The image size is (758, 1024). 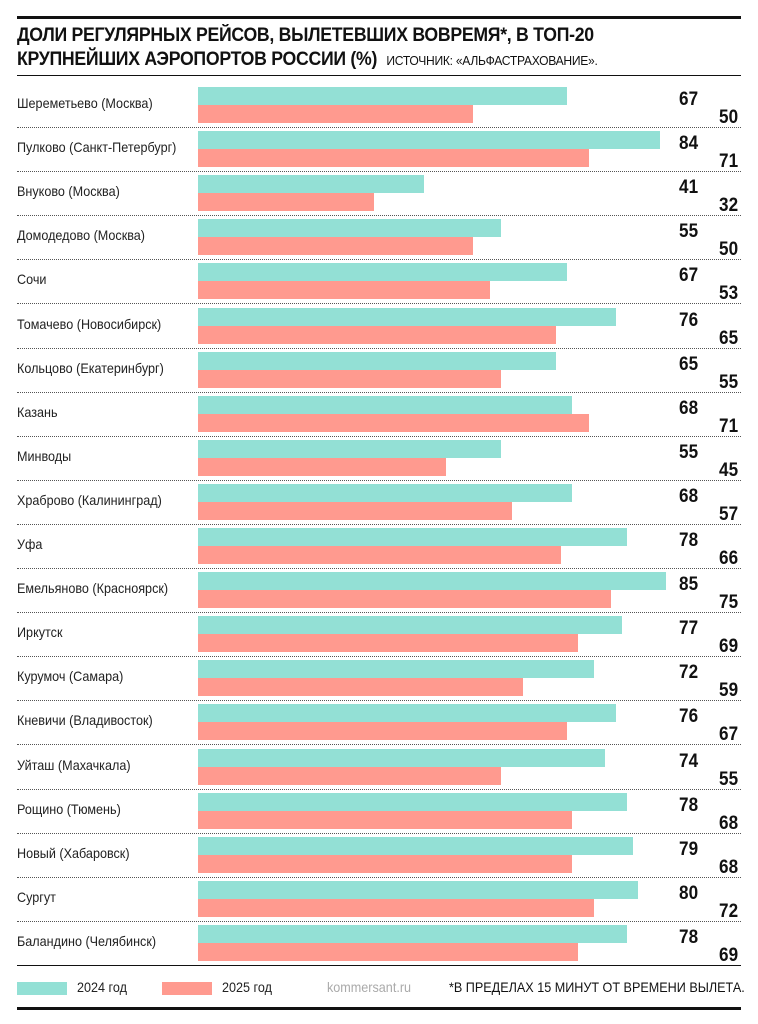 I want to click on category-label: Кневичи (Владивосток), so click(x=85, y=720).